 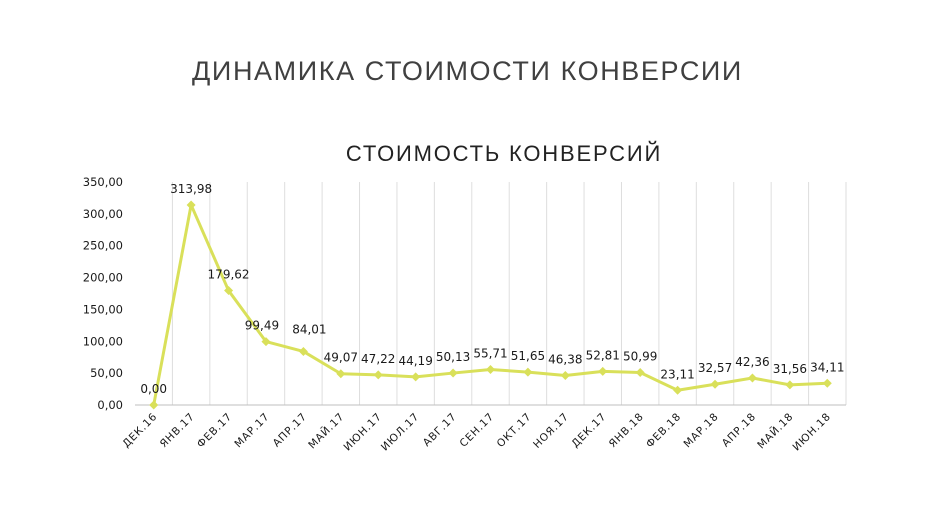 I want to click on x-tick-label: МАР.17, so click(x=252, y=431).